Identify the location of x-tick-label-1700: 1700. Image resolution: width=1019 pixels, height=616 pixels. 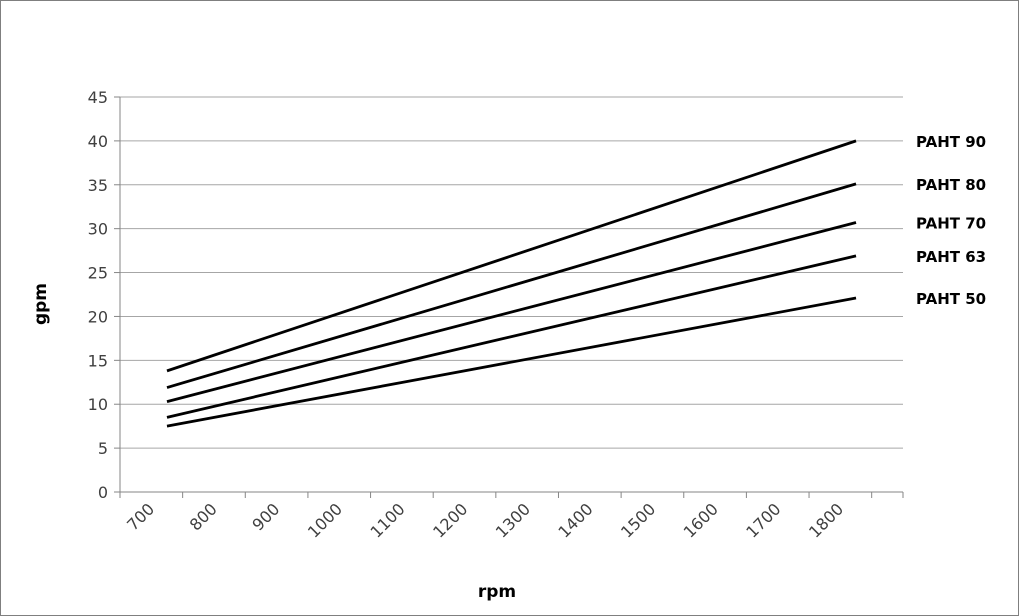
(763, 520).